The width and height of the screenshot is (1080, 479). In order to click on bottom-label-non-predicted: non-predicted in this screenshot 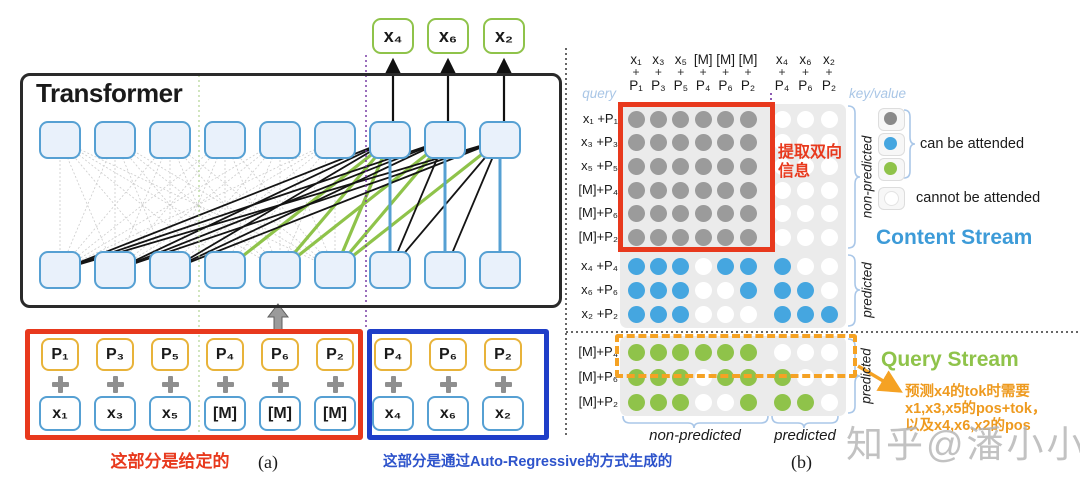, I will do `click(695, 435)`.